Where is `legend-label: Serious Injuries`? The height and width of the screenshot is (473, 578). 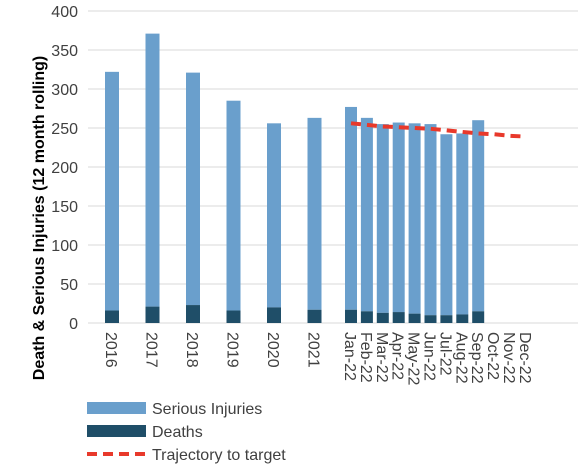
legend-label: Serious Injuries is located at coordinates (207, 409).